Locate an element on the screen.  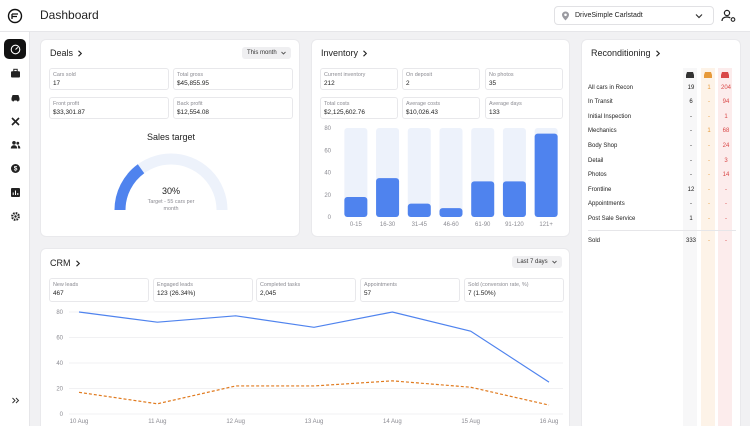
stat-label: Total gross is located at coordinates (190, 75).